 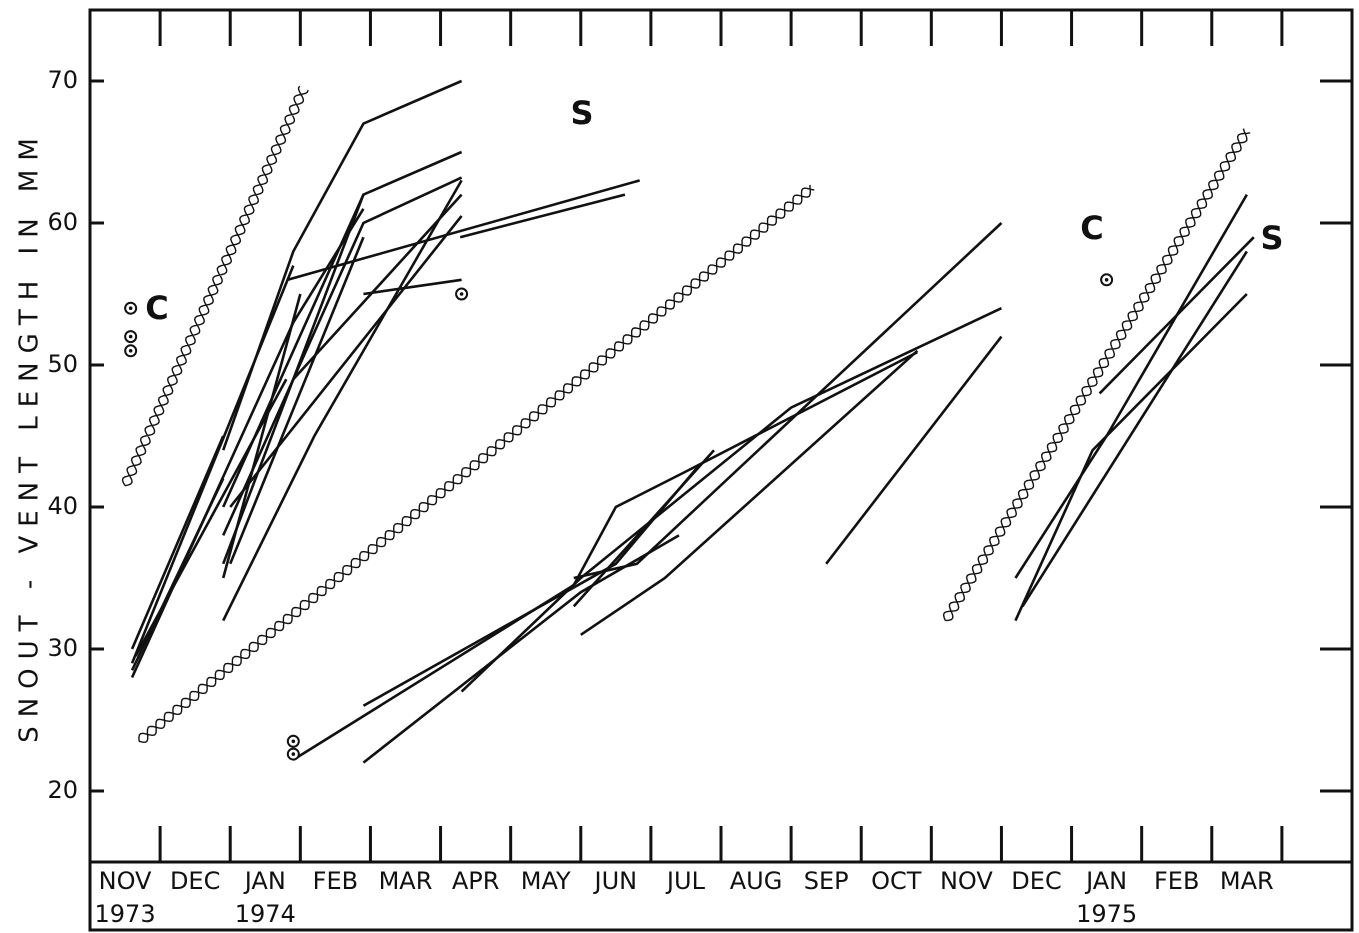 What do you see at coordinates (62, 222) in the screenshot?
I see `y-tick-label: 60` at bounding box center [62, 222].